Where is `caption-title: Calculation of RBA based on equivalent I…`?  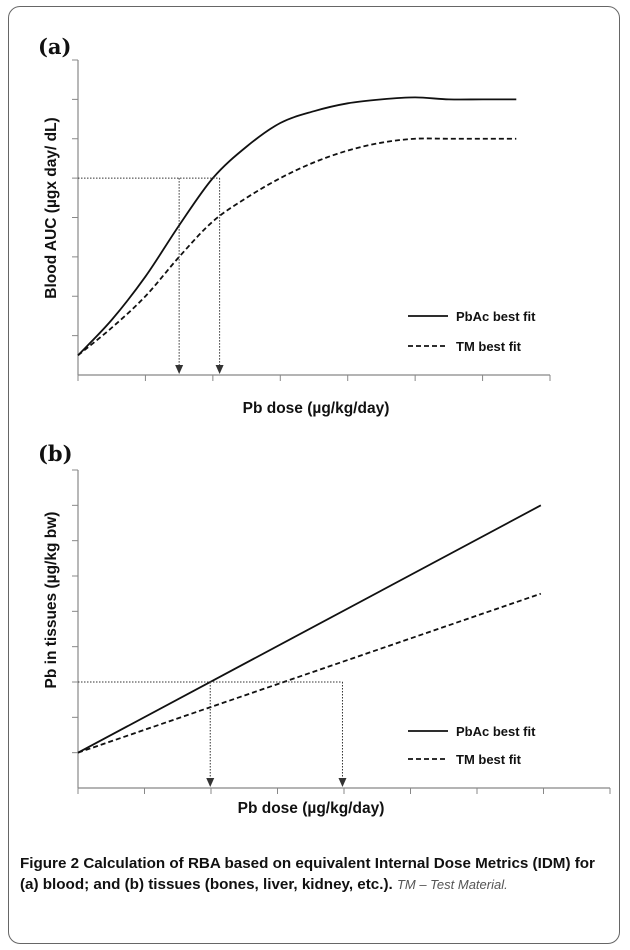 caption-title: Calculation of RBA based on equivalent I… is located at coordinates (307, 874).